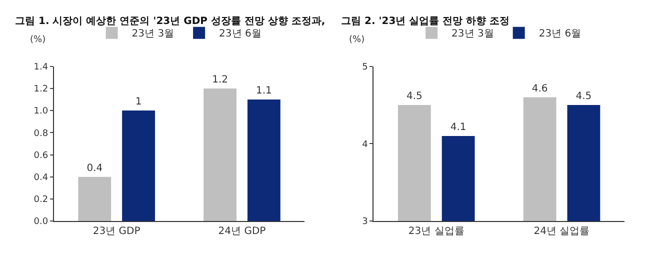 This screenshot has height=268, width=647. I want to click on data-label: 4.6, so click(540, 88).